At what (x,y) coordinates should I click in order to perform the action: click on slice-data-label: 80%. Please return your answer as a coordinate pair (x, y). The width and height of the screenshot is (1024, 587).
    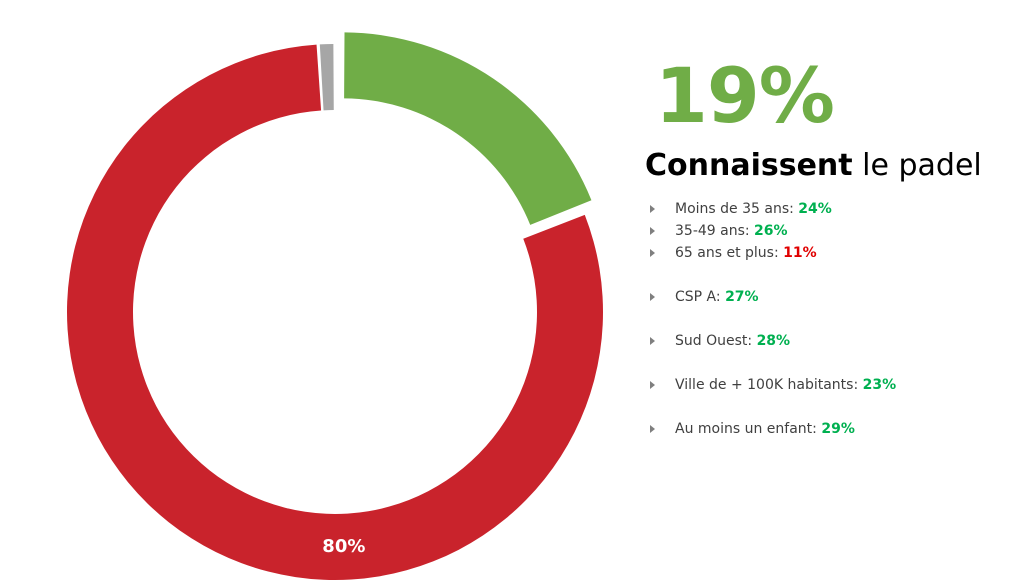
    Looking at the image, I should click on (343, 546).